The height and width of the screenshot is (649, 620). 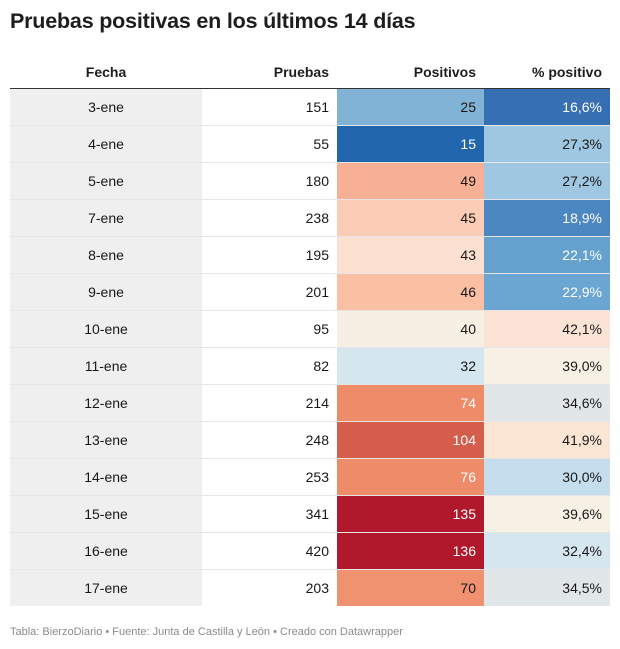 I want to click on table-row: 12-ene 214 74 34,6%, so click(x=310, y=403).